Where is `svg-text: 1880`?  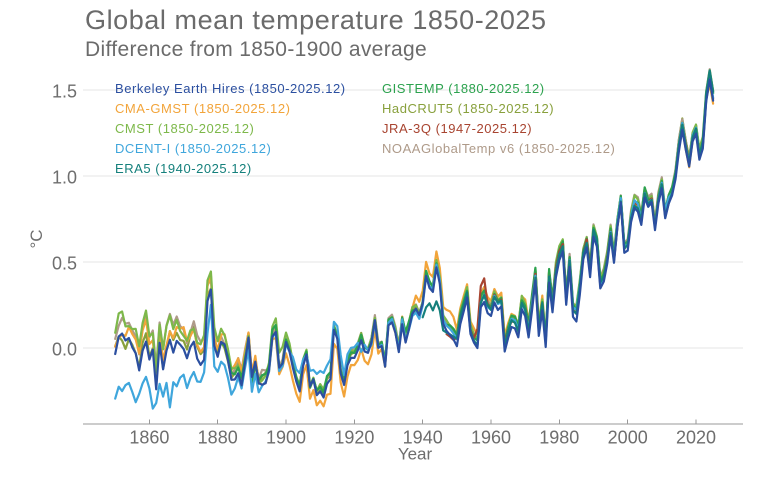
svg-text: 1880 is located at coordinates (218, 438).